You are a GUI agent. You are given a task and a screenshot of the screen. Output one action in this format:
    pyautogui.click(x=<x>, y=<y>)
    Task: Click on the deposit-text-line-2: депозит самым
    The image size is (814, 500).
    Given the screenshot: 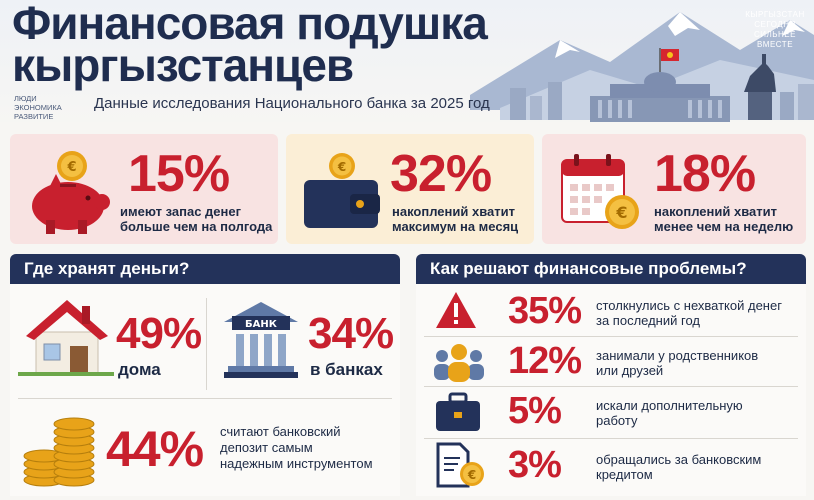 What is the action you would take?
    pyautogui.click(x=266, y=447)
    